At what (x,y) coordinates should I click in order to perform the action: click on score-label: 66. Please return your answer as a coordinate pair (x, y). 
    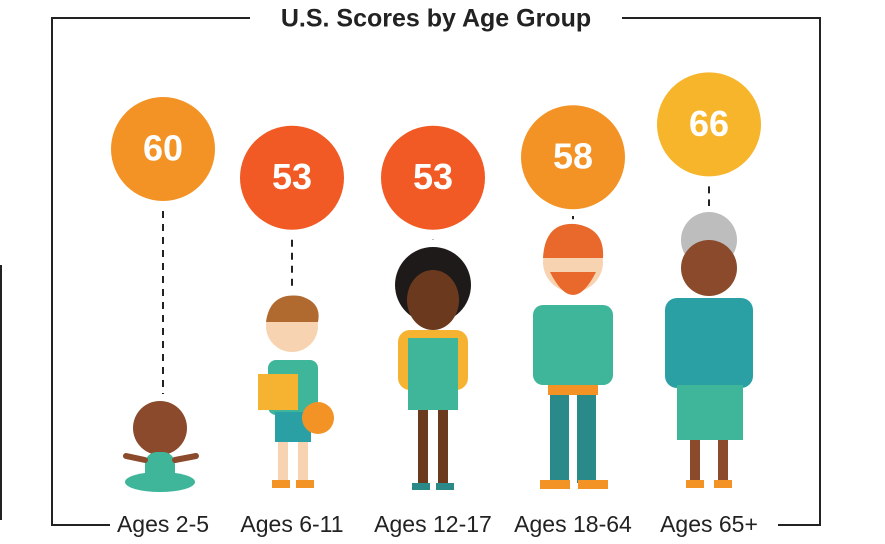
    Looking at the image, I should click on (709, 123).